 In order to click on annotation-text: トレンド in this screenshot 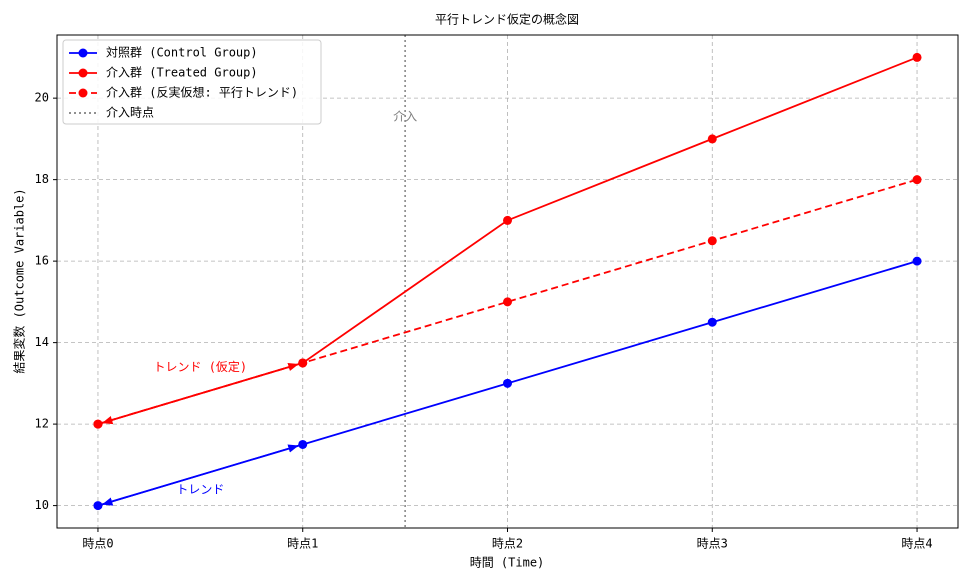, I will do `click(200, 490)`.